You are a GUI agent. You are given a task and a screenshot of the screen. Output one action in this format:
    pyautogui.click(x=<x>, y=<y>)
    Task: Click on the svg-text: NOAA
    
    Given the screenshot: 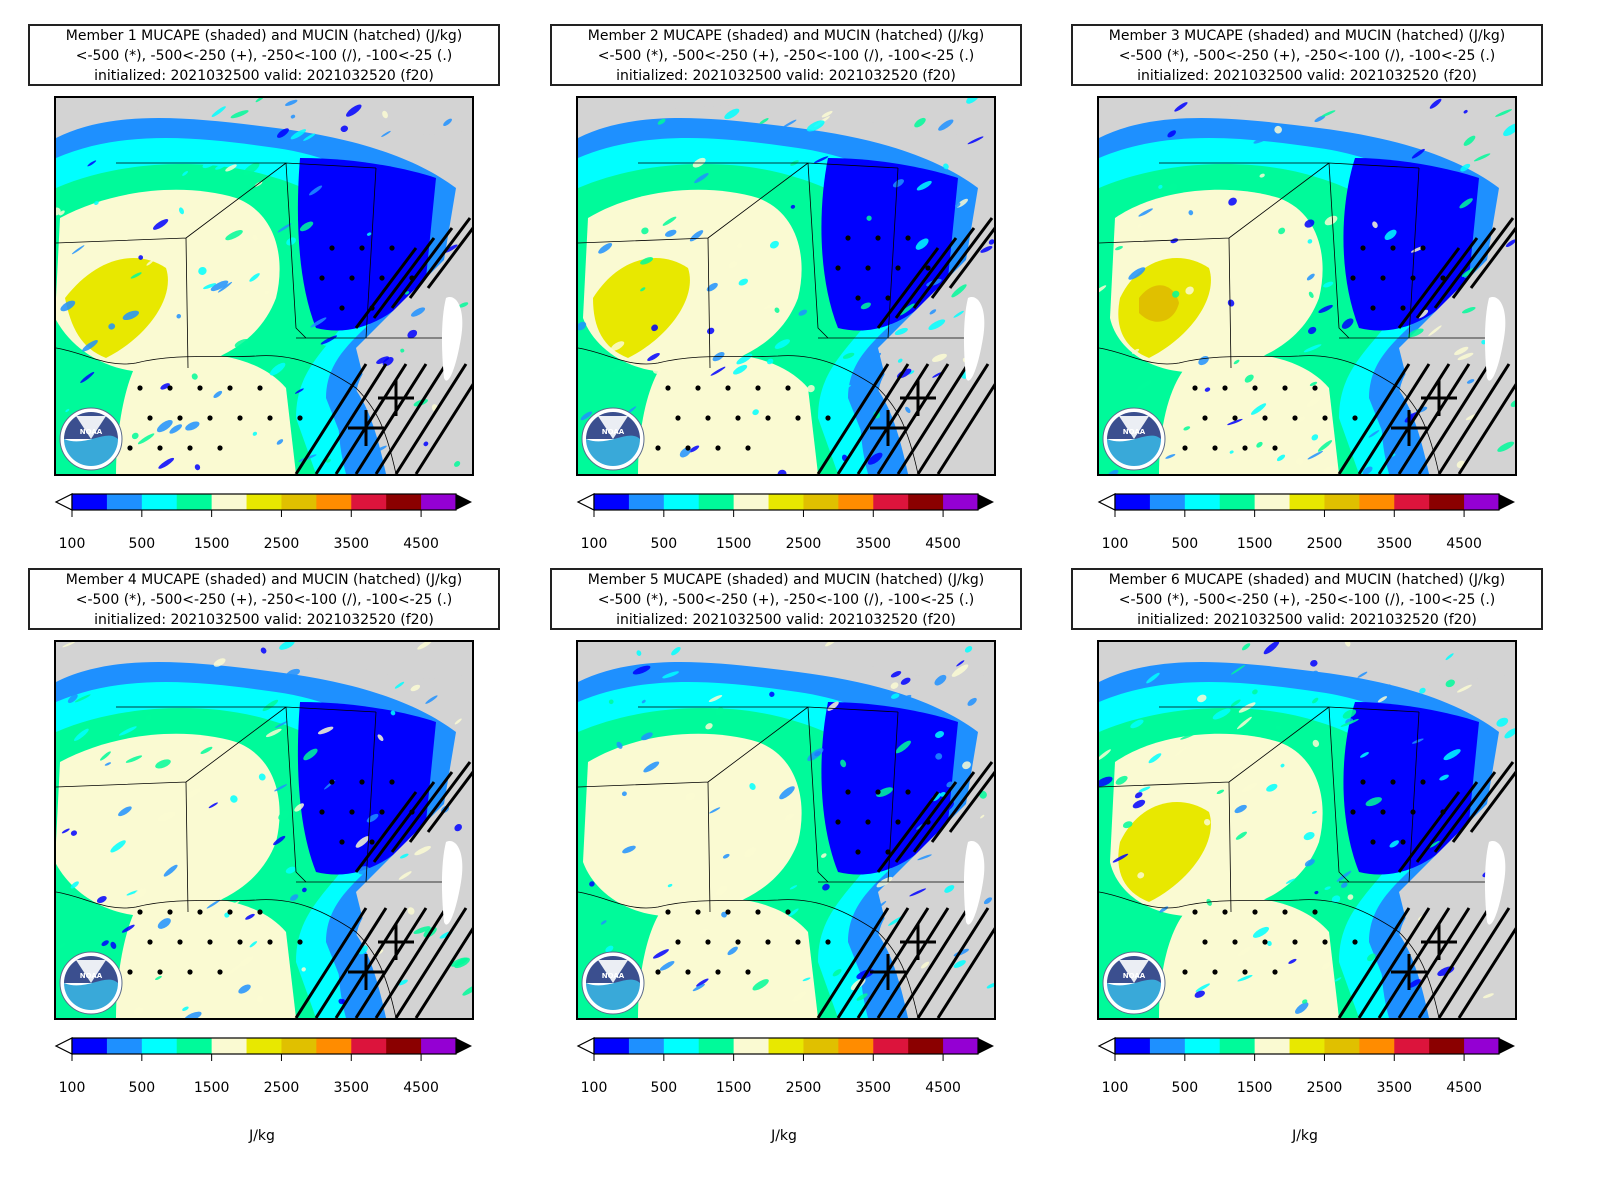 What is the action you would take?
    pyautogui.click(x=91, y=976)
    